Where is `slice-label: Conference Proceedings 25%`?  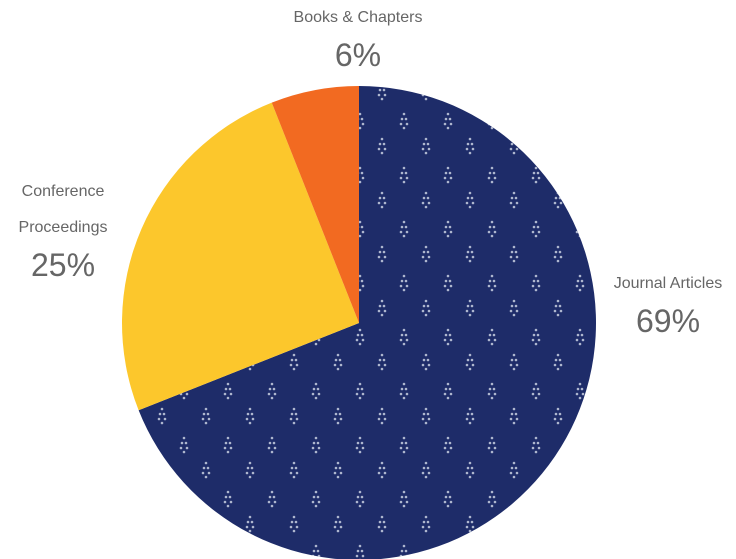
slice-label: Conference Proceedings 25% is located at coordinates (63, 229).